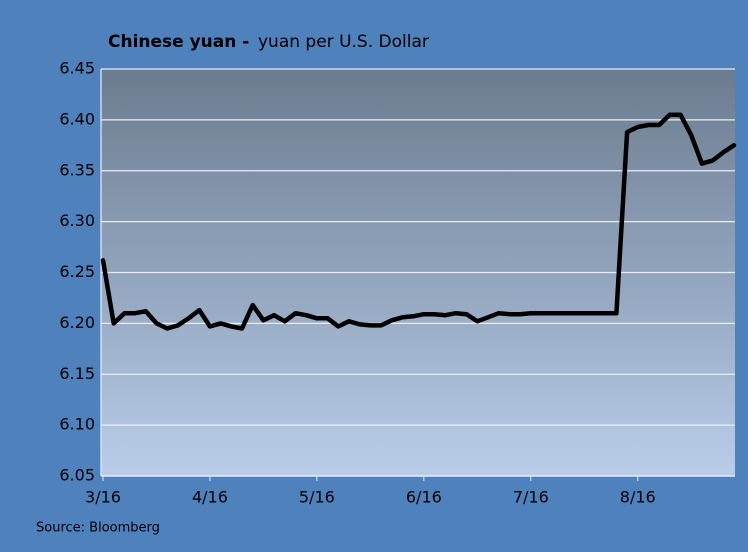 The height and width of the screenshot is (552, 748). What do you see at coordinates (77, 475) in the screenshot?
I see `y-tick-label: 6.05` at bounding box center [77, 475].